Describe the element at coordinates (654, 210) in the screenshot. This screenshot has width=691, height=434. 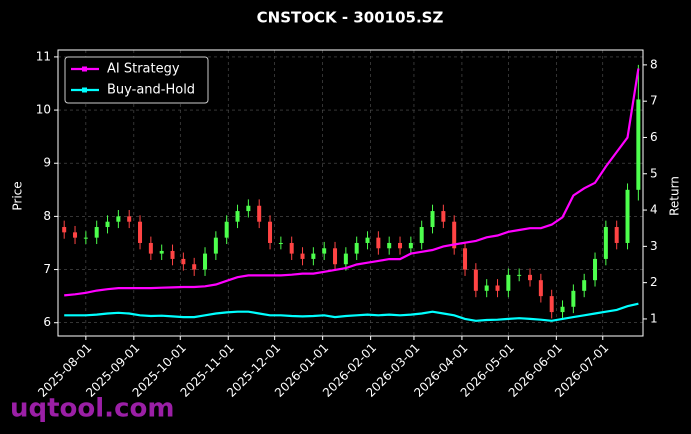
I see `y2-tick-label: 4` at that location.